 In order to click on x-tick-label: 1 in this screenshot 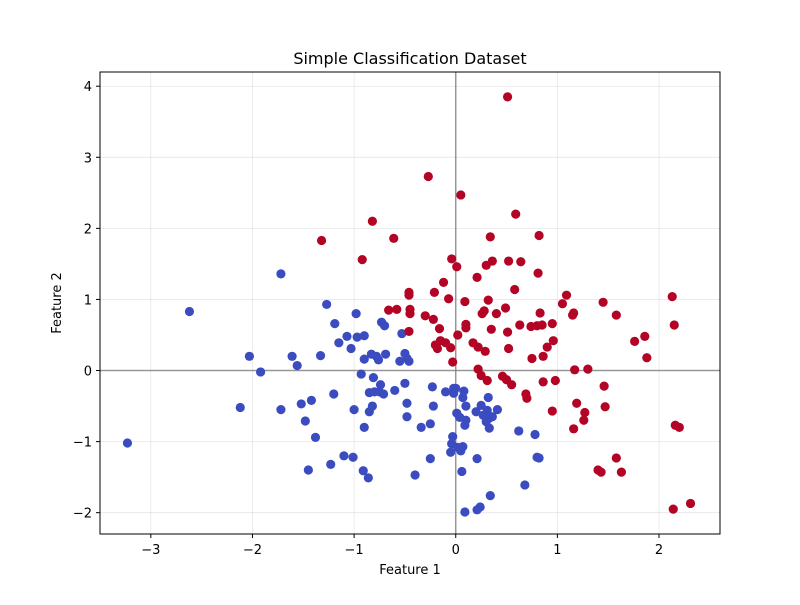, I will do `click(557, 550)`.